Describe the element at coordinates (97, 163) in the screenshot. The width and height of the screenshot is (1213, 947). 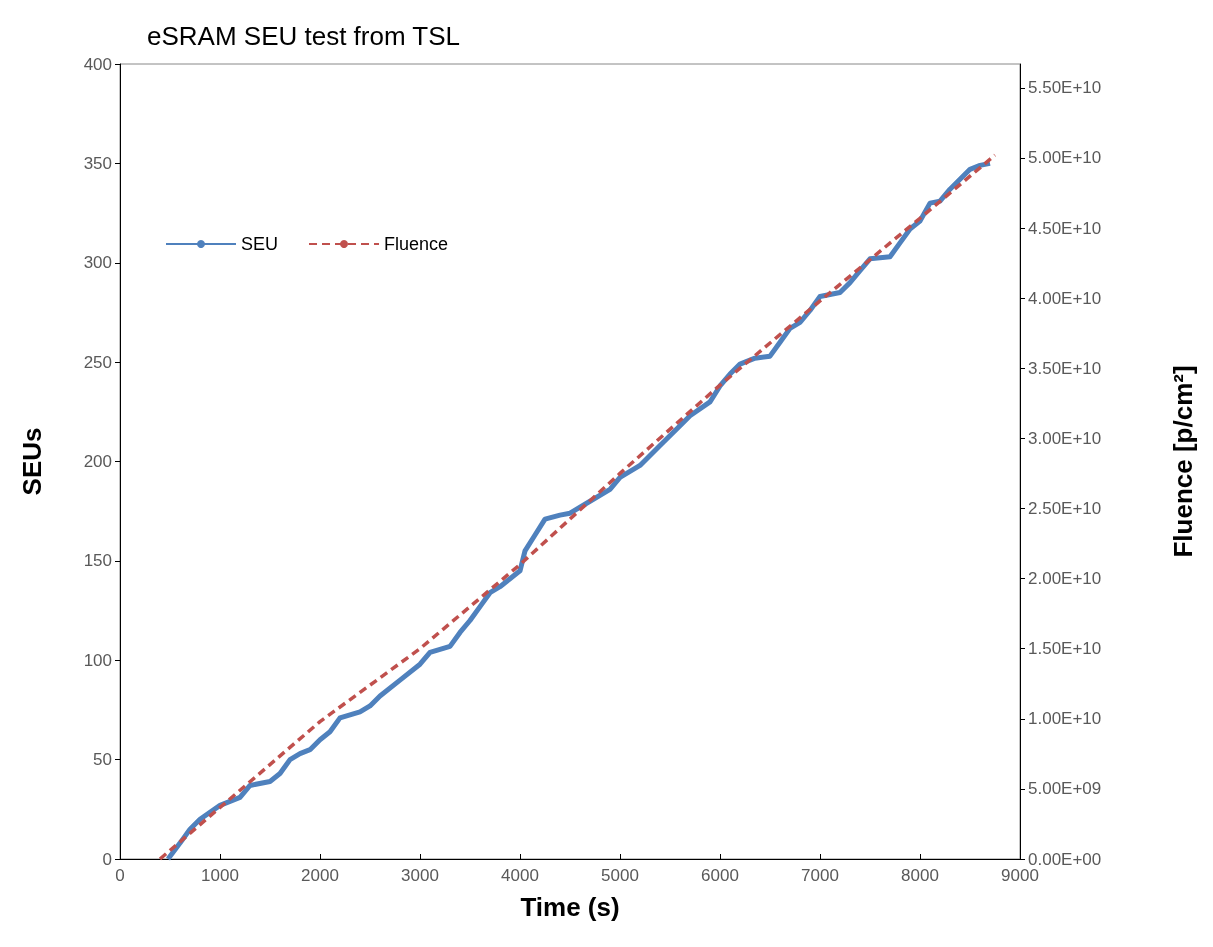
I see `y-tick-label: 350` at that location.